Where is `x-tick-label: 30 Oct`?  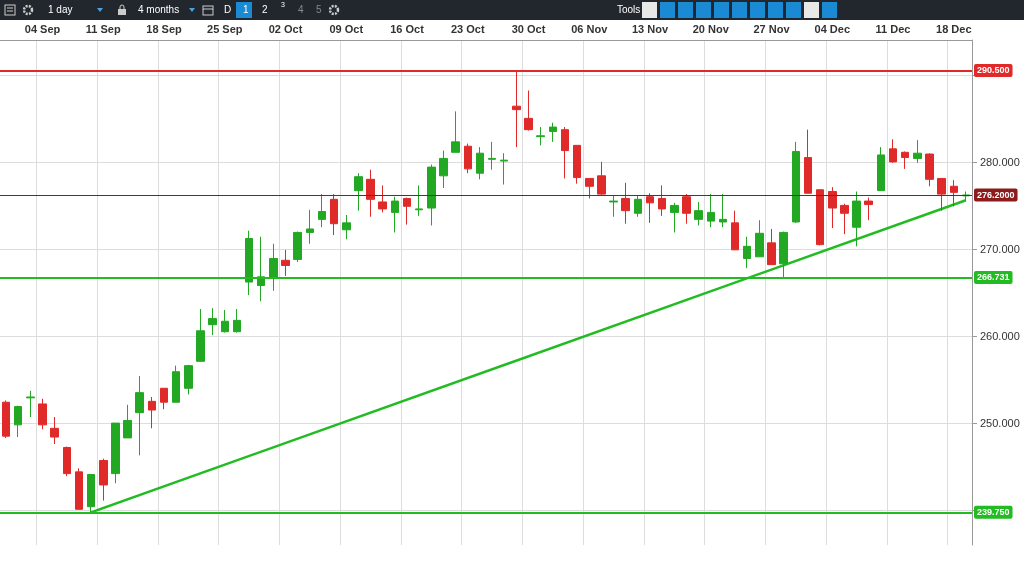 x-tick-label: 30 Oct is located at coordinates (528, 28).